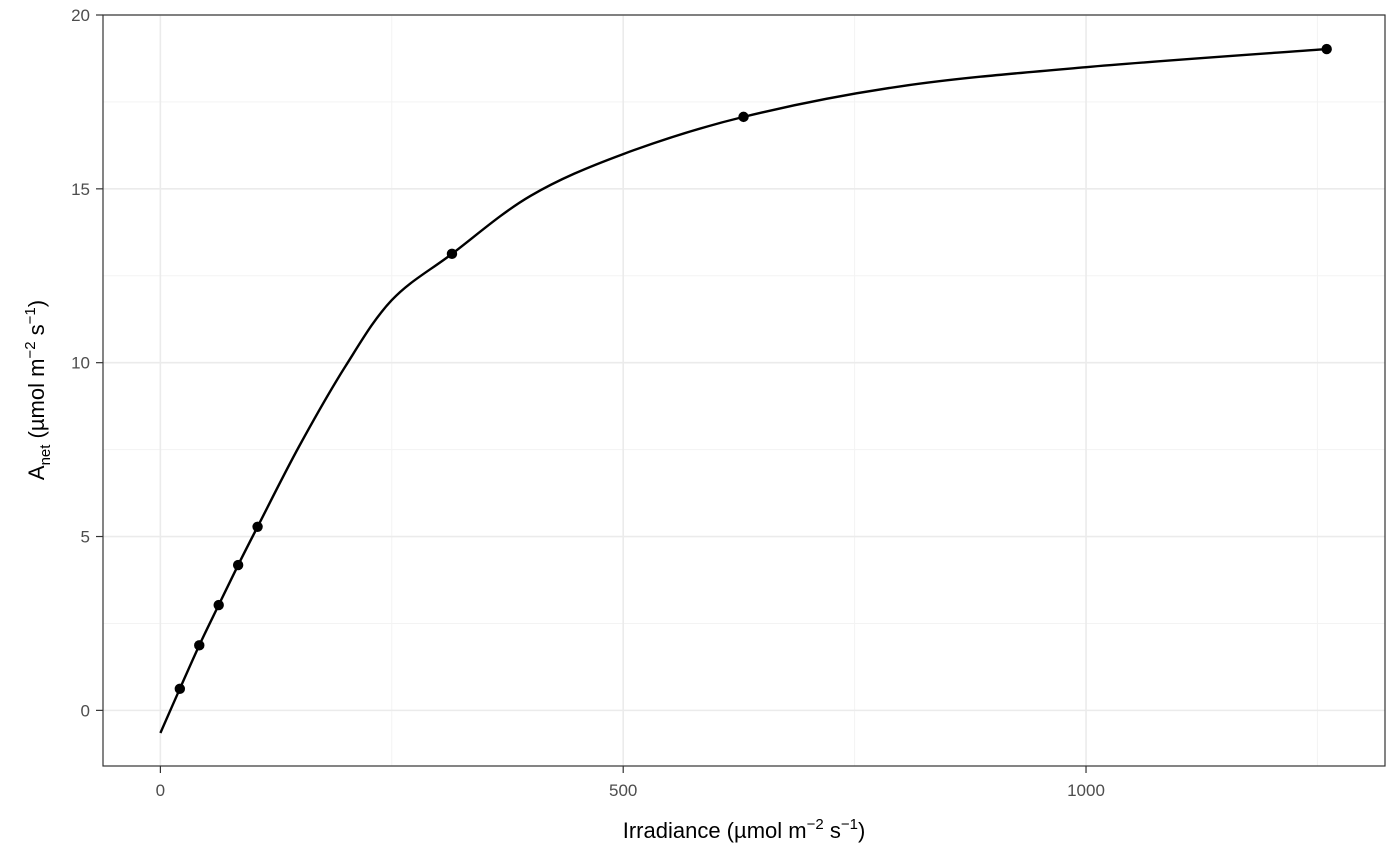 This screenshot has height=865, width=1400. Describe the element at coordinates (744, 829) in the screenshot. I see `x-axis-title: Irradiance (µmol m−2 s−1)` at that location.